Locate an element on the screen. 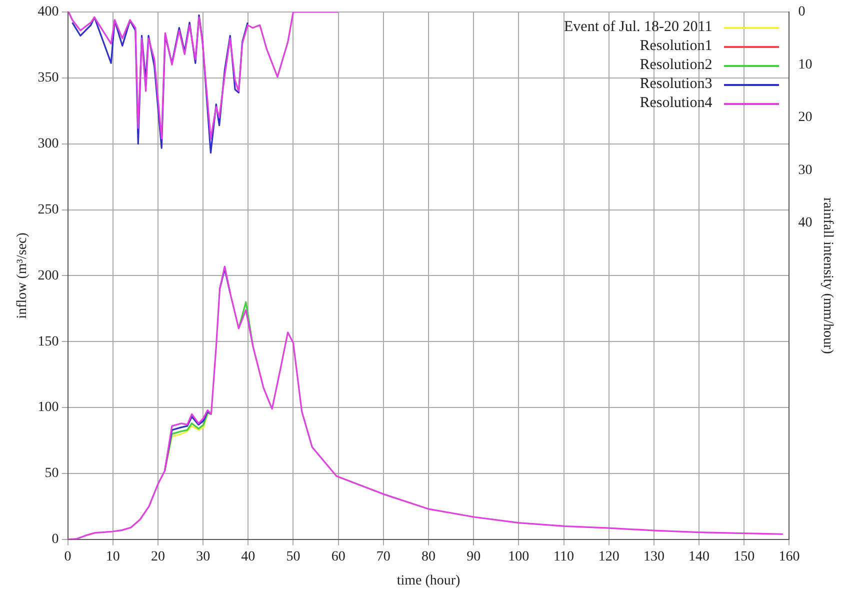 The height and width of the screenshot is (597, 850). legend-label: Resolution4 is located at coordinates (676, 103).